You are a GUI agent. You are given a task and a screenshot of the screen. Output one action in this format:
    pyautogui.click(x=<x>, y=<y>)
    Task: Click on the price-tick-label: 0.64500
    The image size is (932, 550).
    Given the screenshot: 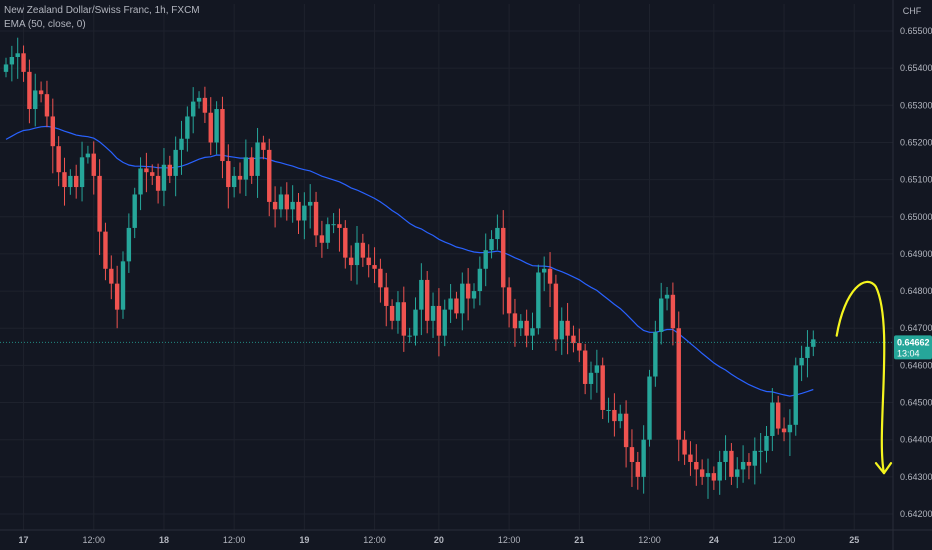 What is the action you would take?
    pyautogui.click(x=916, y=403)
    